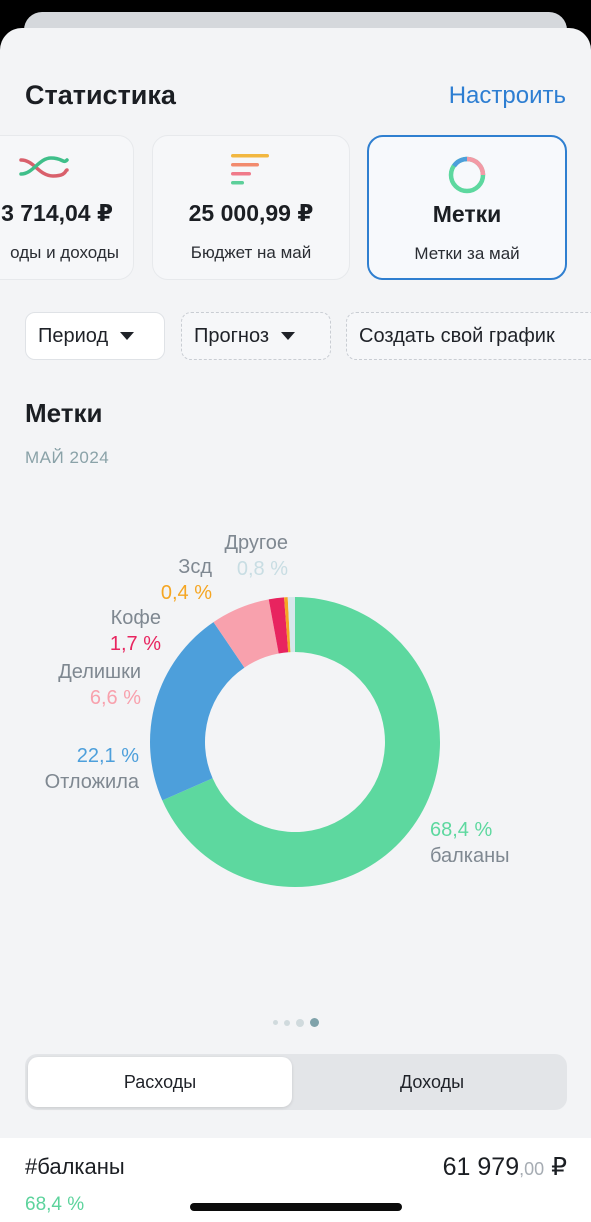 This screenshot has width=591, height=1222. Describe the element at coordinates (467, 214) in the screenshot. I see `card-tags-value: Метки` at that location.